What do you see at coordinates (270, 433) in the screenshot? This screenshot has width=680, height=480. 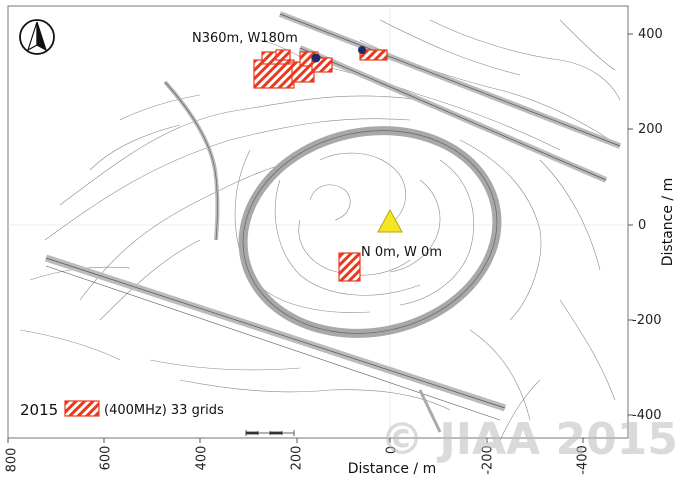 I see `scale-bar` at bounding box center [270, 433].